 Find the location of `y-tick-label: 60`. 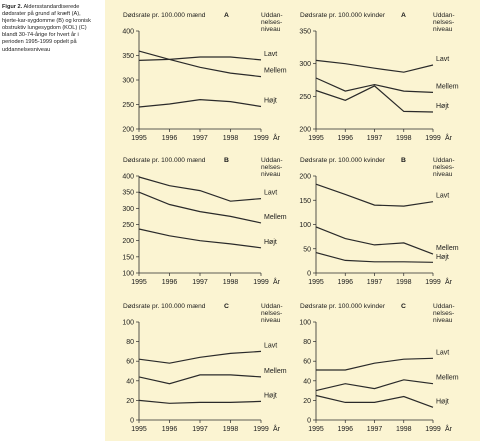

y-tick-label: 60 is located at coordinates (307, 362).